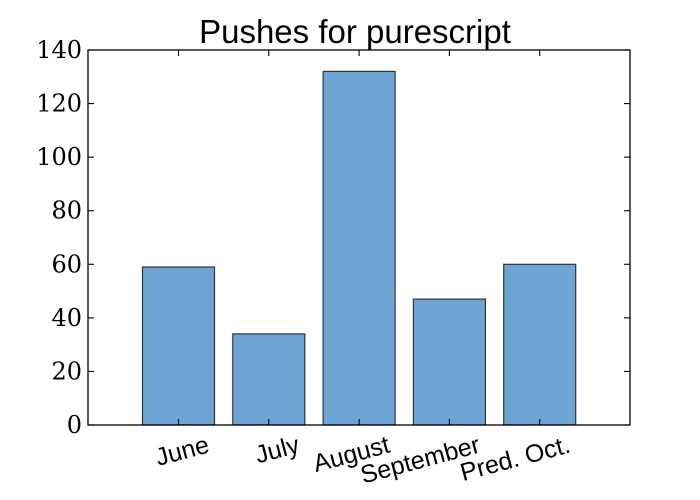 This screenshot has width=700, height=500. Describe the element at coordinates (269, 379) in the screenshot. I see `bar-july` at that location.